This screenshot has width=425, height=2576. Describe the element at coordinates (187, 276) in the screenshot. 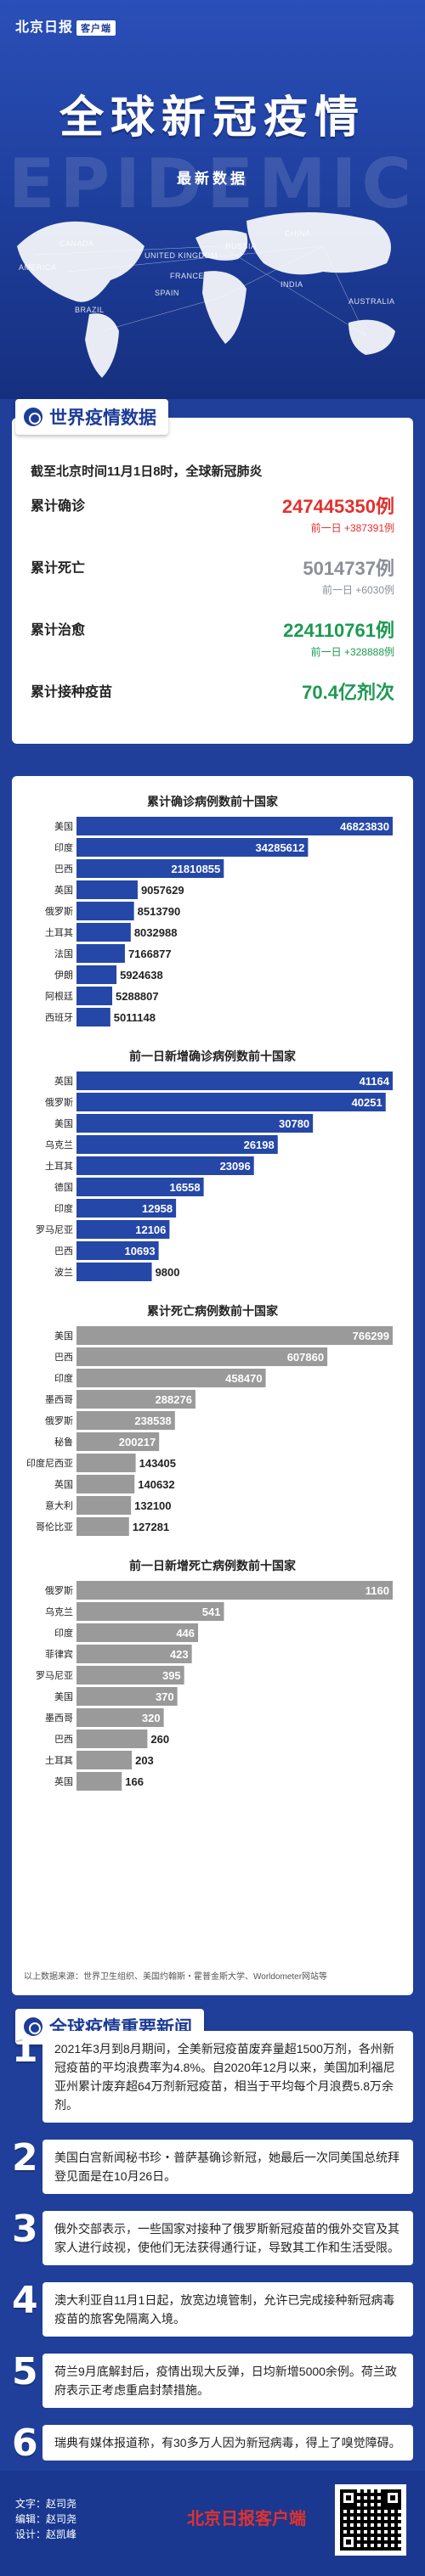

I see `map-label: FRANCE` at that location.